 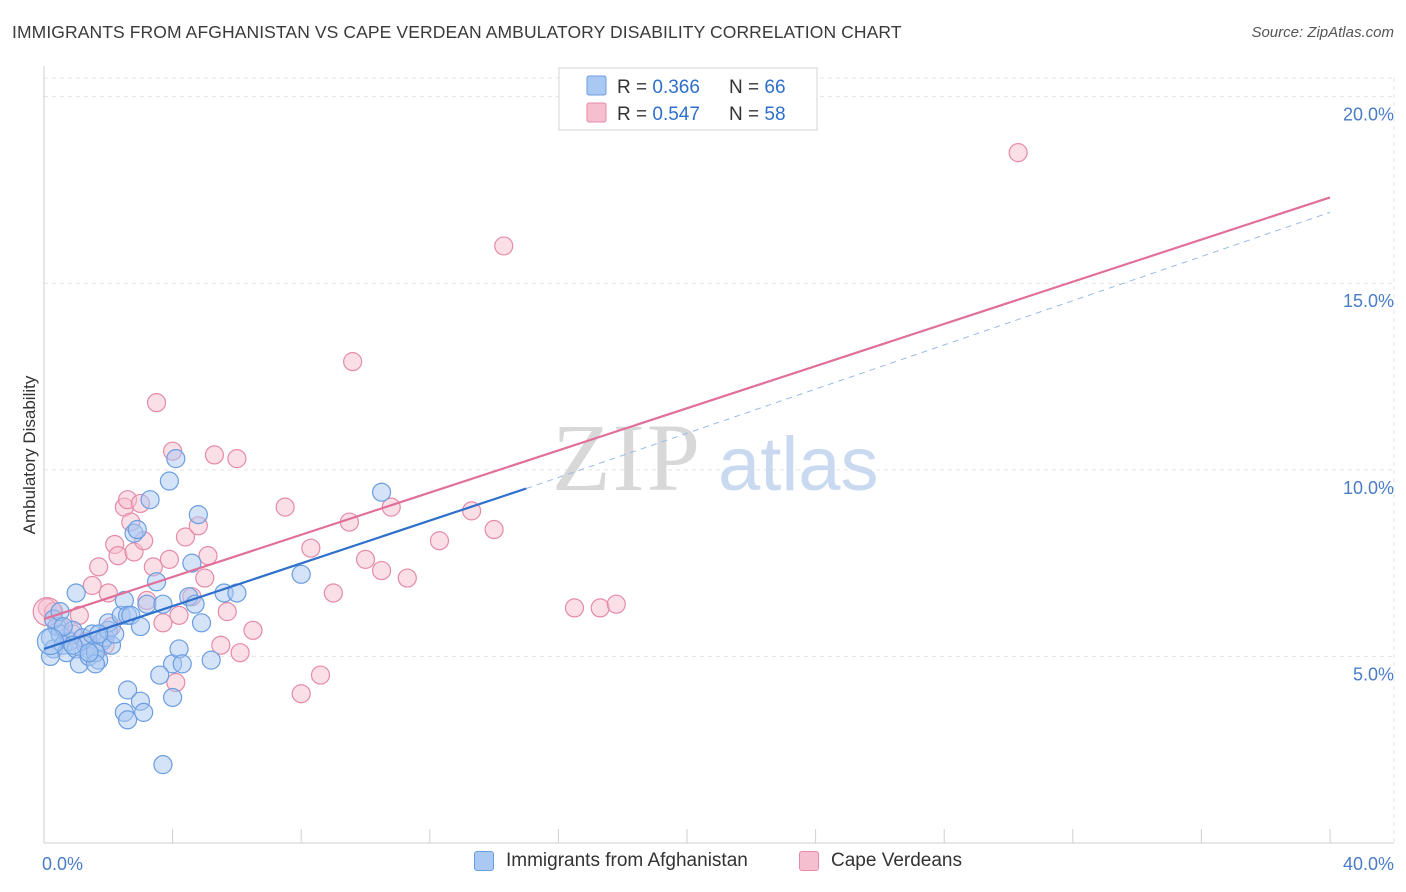 I want to click on svg-text: R = 0.547, so click(x=658, y=114).